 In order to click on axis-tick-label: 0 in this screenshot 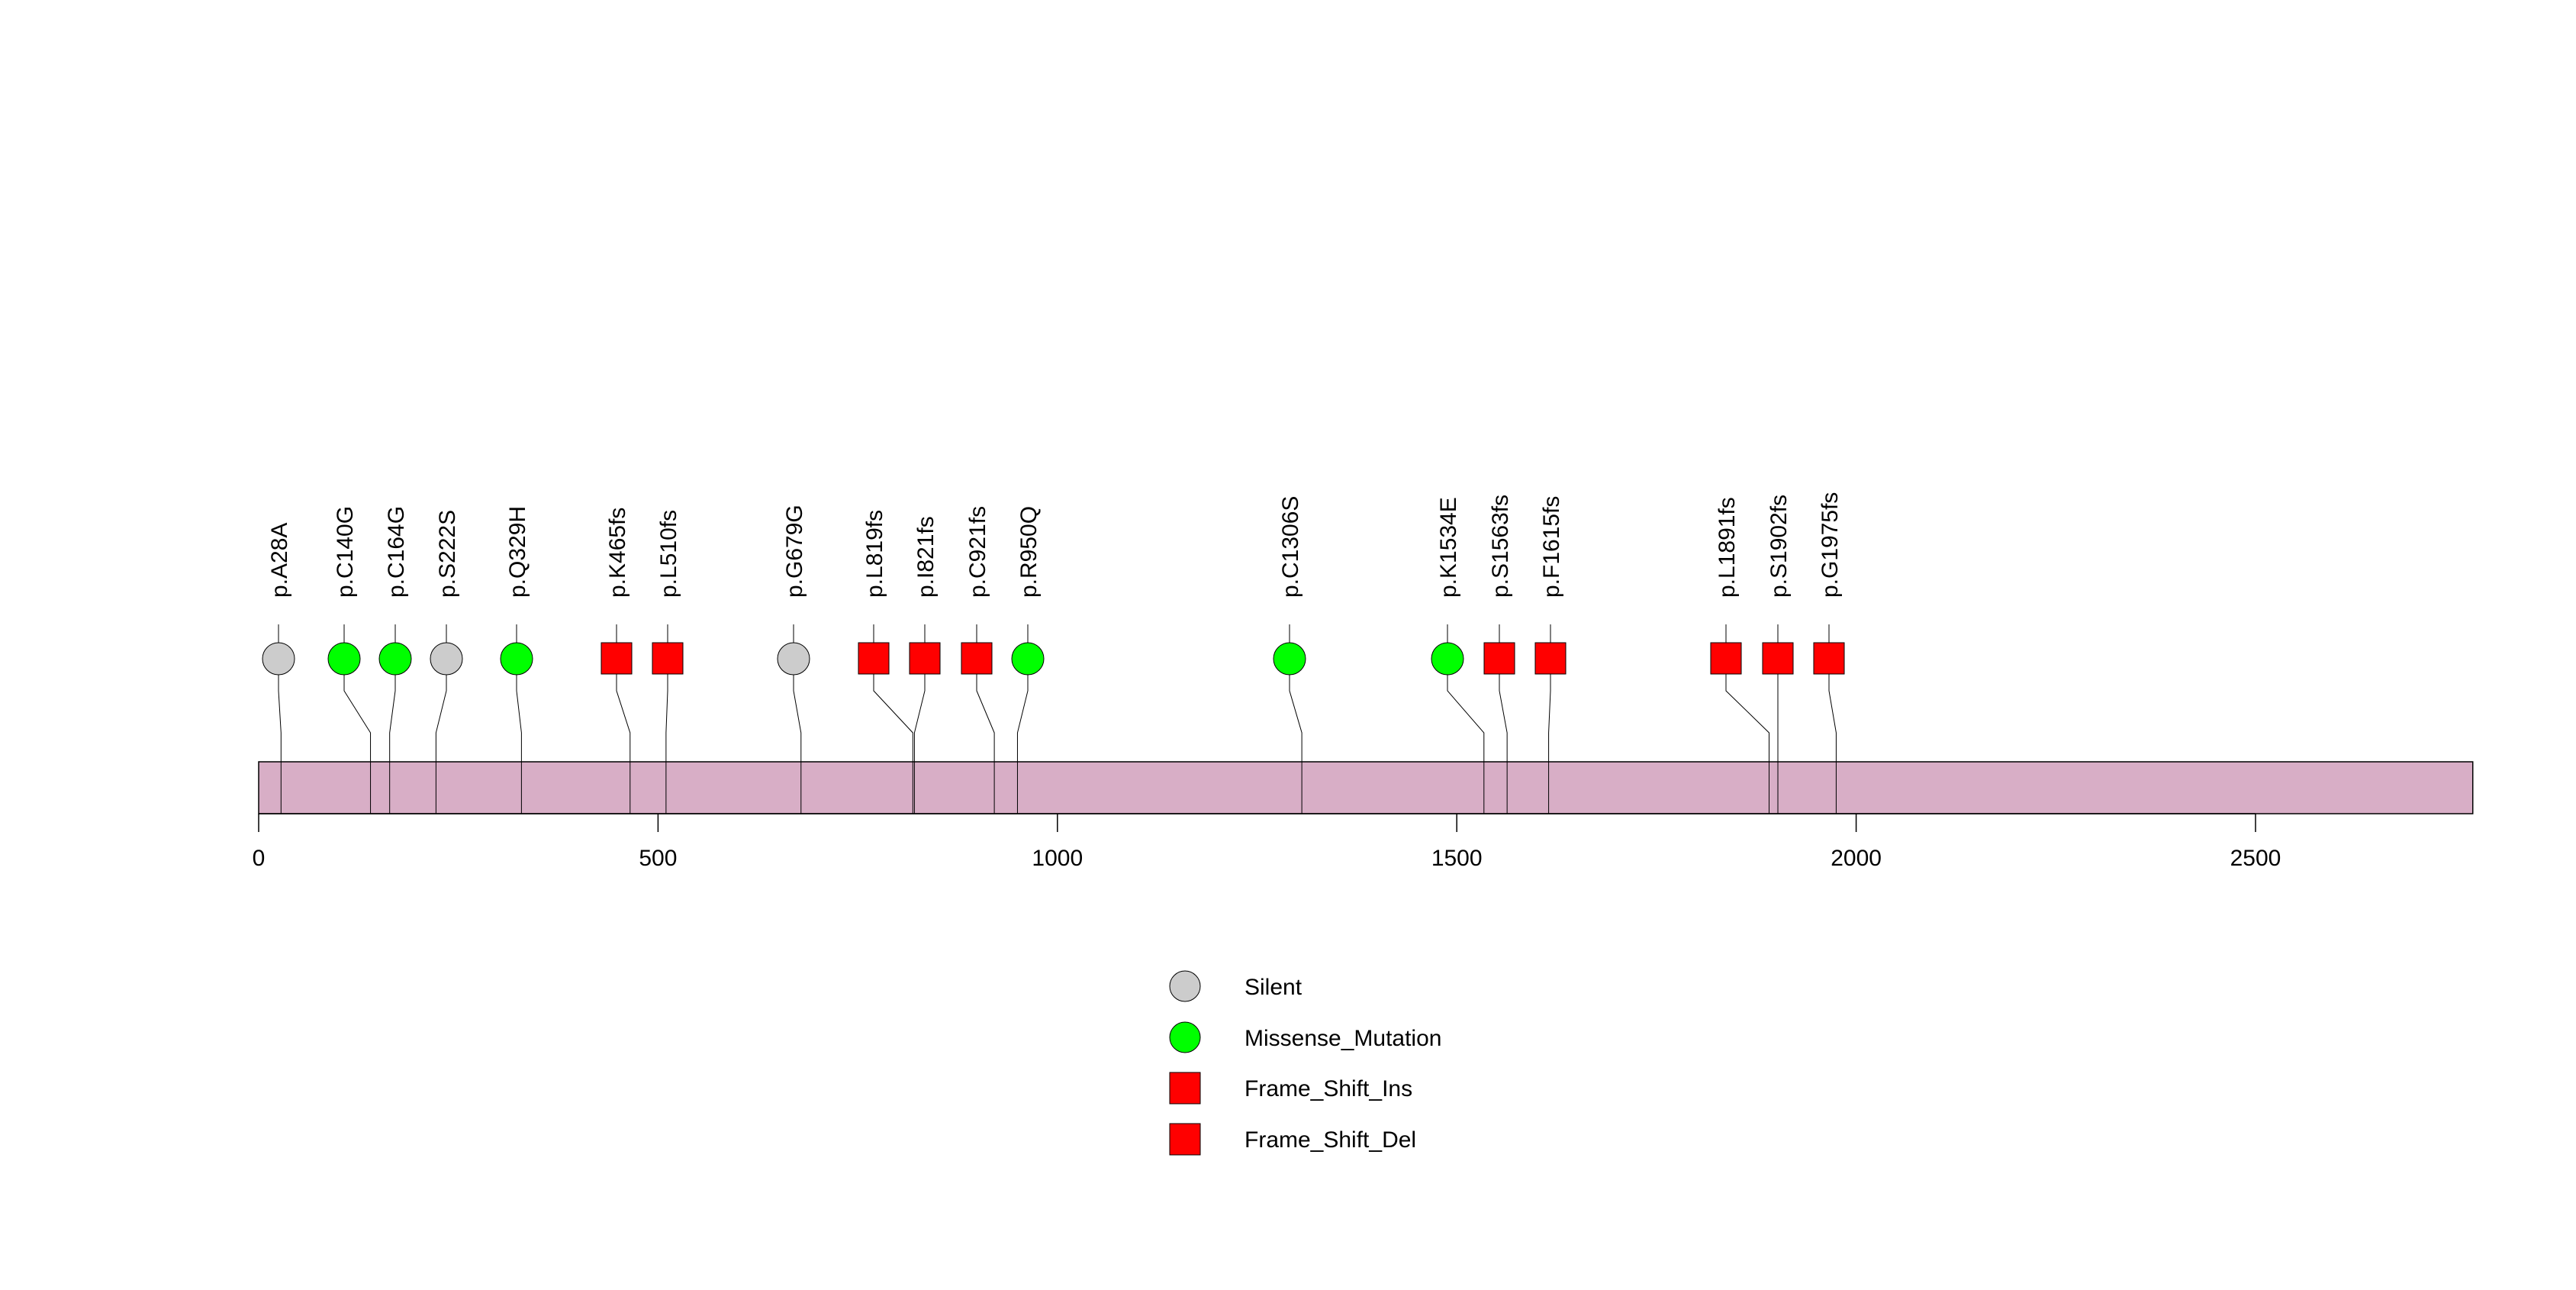, I will do `click(259, 859)`.